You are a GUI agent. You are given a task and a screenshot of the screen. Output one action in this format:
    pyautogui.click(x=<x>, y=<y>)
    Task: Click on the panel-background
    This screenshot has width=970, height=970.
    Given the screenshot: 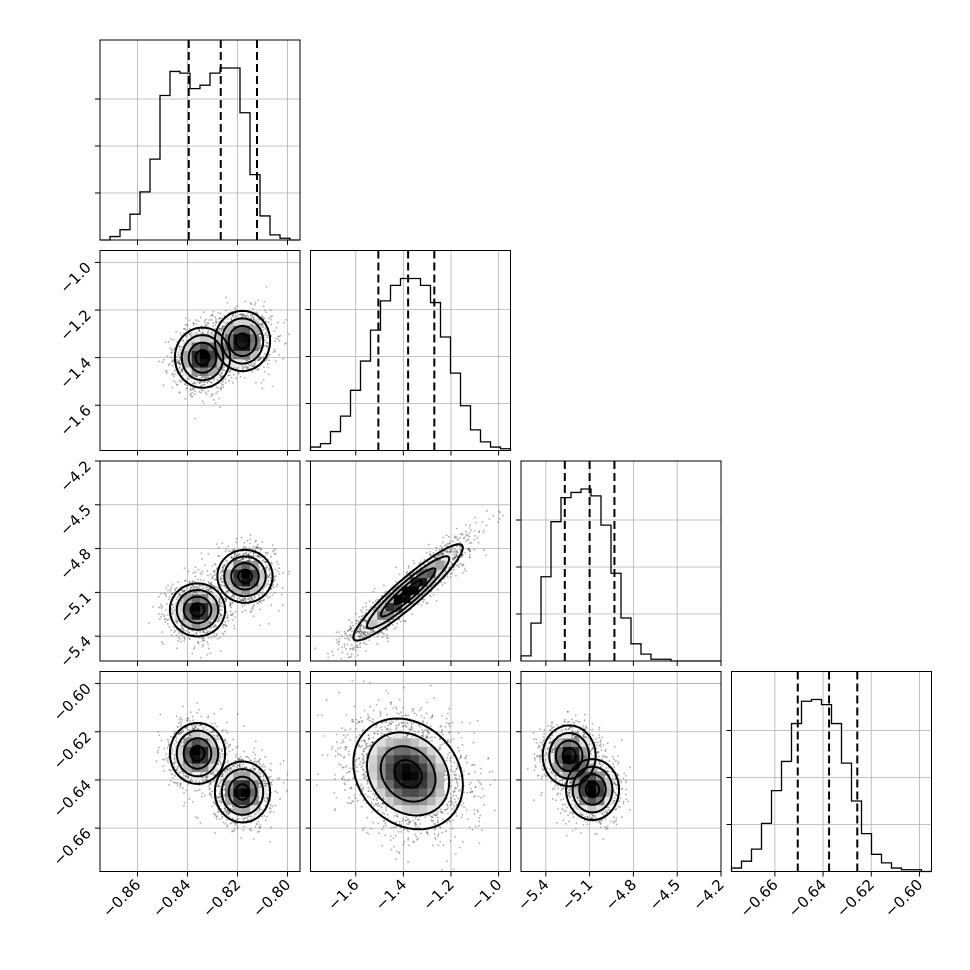 What is the action you would take?
    pyautogui.click(x=621, y=561)
    